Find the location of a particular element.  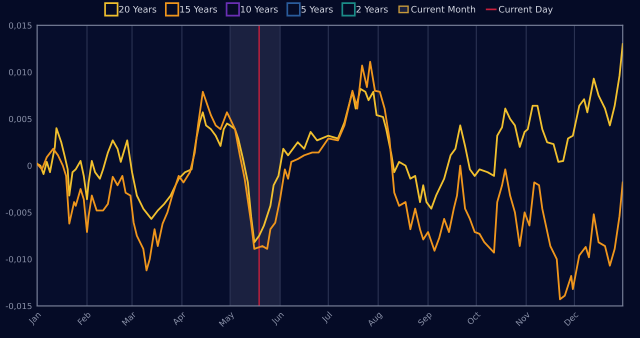

legend-label: Current Month is located at coordinates (443, 9).